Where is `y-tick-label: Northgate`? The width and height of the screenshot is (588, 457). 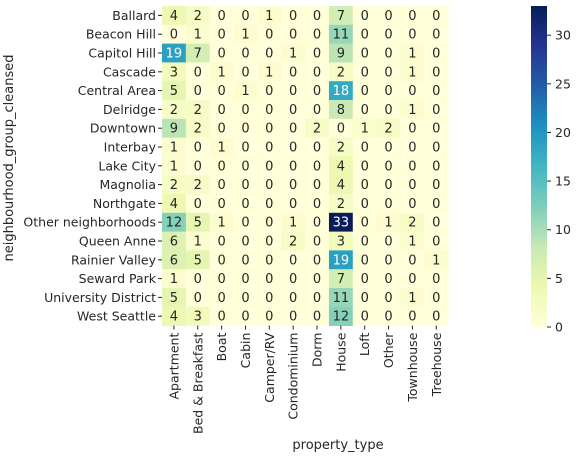 y-tick-label: Northgate is located at coordinates (124, 203).